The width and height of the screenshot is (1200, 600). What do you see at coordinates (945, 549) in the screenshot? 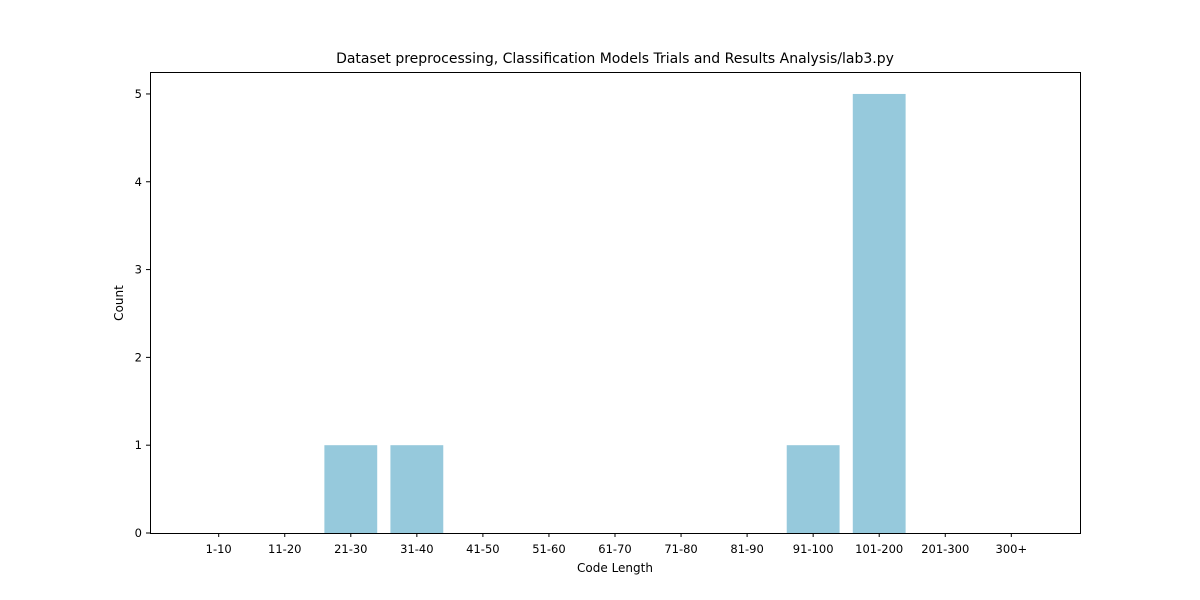
I see `x-tick-label: 201-300` at bounding box center [945, 549].